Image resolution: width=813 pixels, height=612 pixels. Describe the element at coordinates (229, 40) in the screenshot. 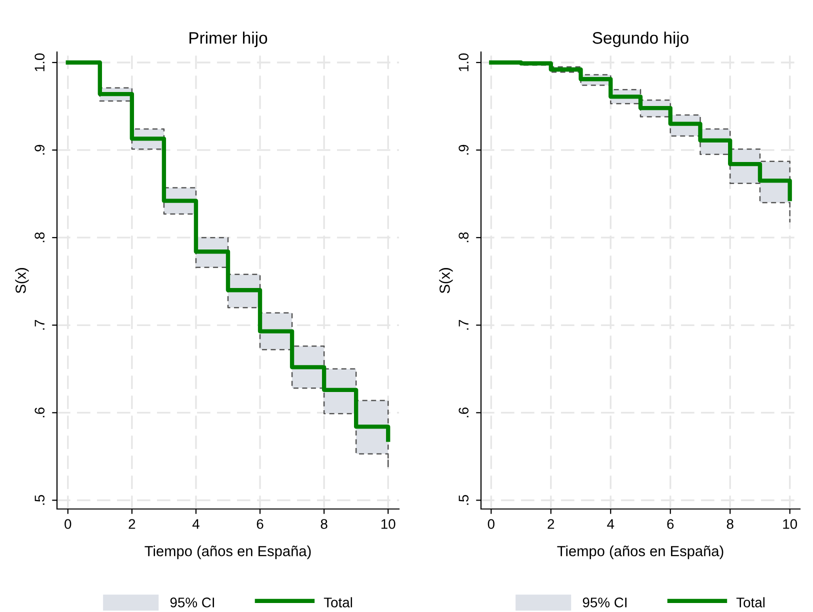

I see `chart-title: Primer hijo` at that location.